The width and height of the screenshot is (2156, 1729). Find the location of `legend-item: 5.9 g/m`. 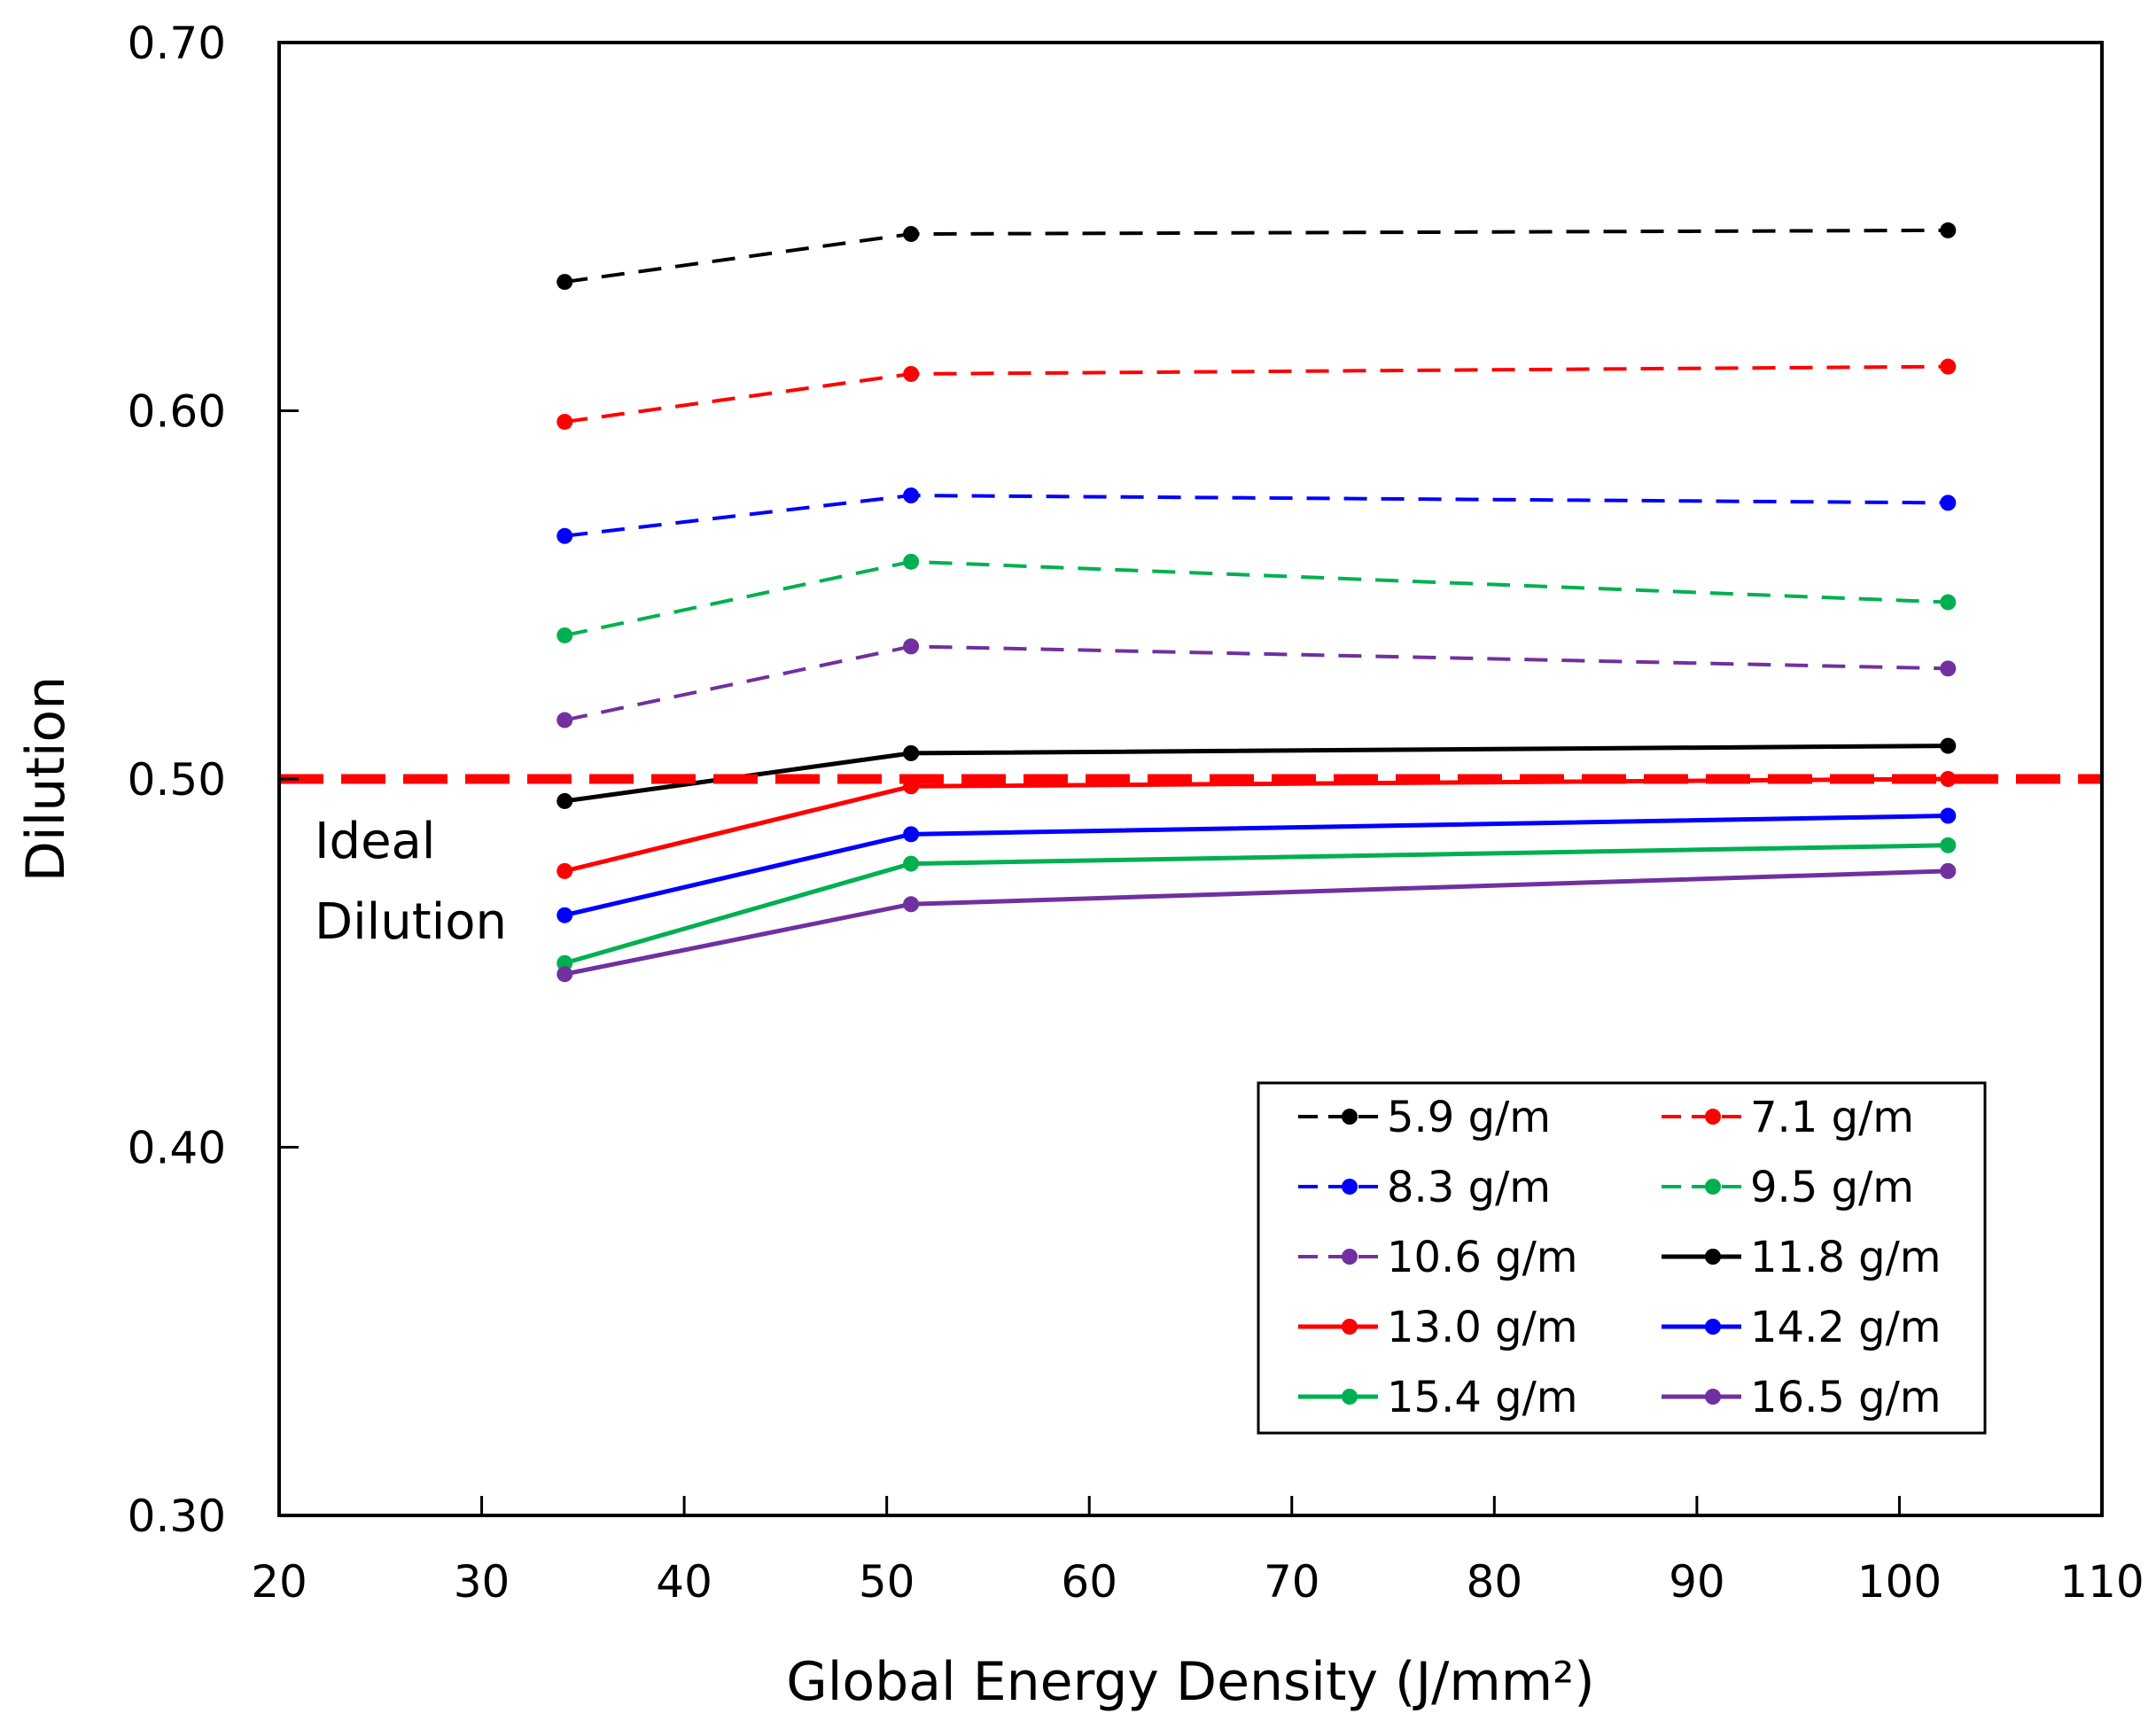

legend-item: 5.9 g/m is located at coordinates (1424, 1117).